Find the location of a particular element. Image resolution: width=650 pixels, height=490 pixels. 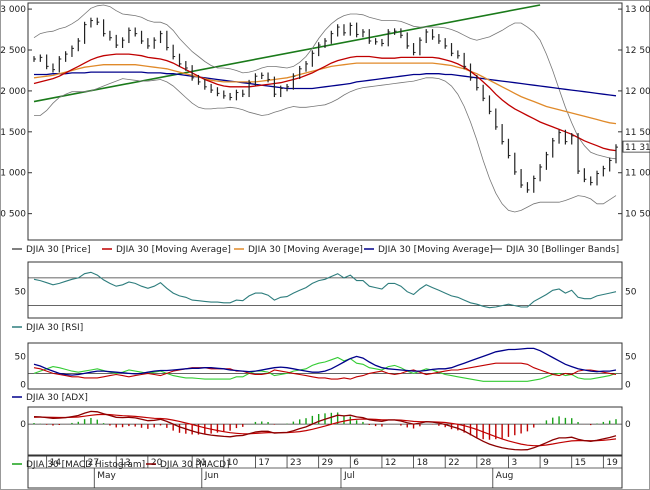

xaxis-tick-label: 12 is located at coordinates (390, 463).